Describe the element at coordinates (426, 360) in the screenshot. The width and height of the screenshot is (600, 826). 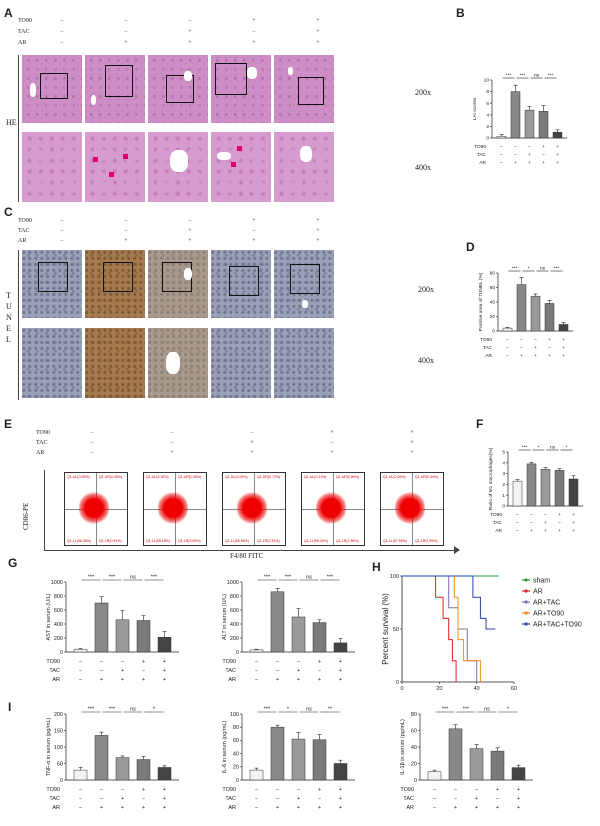
I see `tunel-mag-400: 400x` at that location.